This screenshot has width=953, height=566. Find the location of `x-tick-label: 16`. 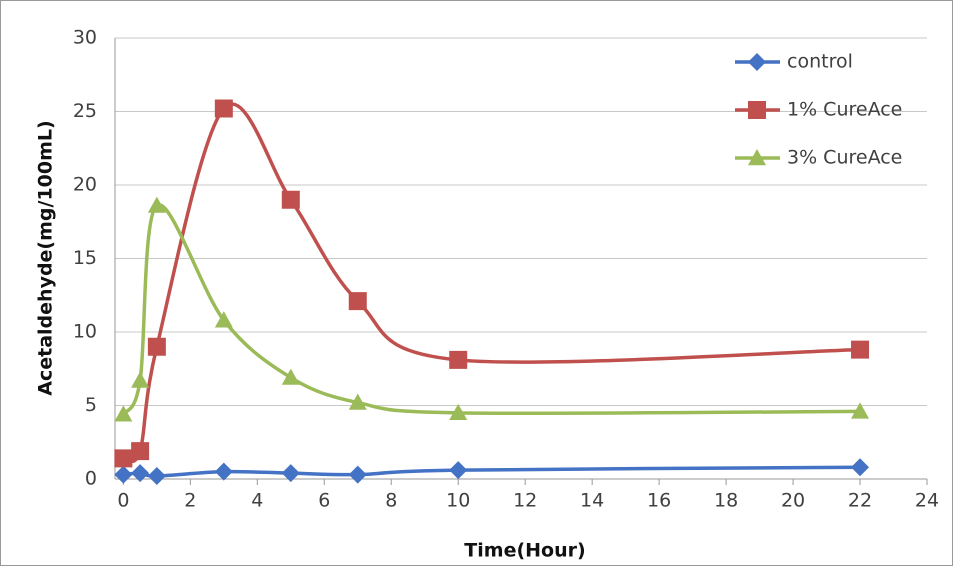

x-tick-label: 16 is located at coordinates (659, 501).